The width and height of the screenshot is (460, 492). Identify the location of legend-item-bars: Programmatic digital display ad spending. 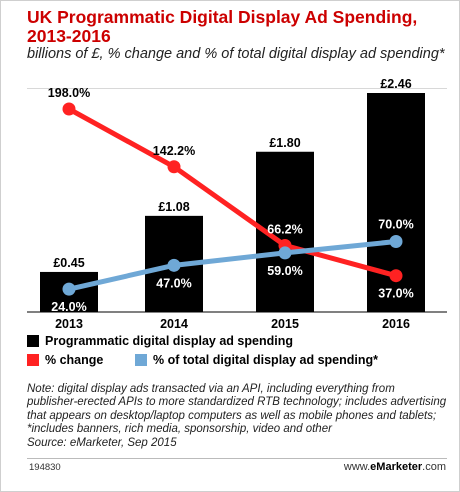
(160, 341).